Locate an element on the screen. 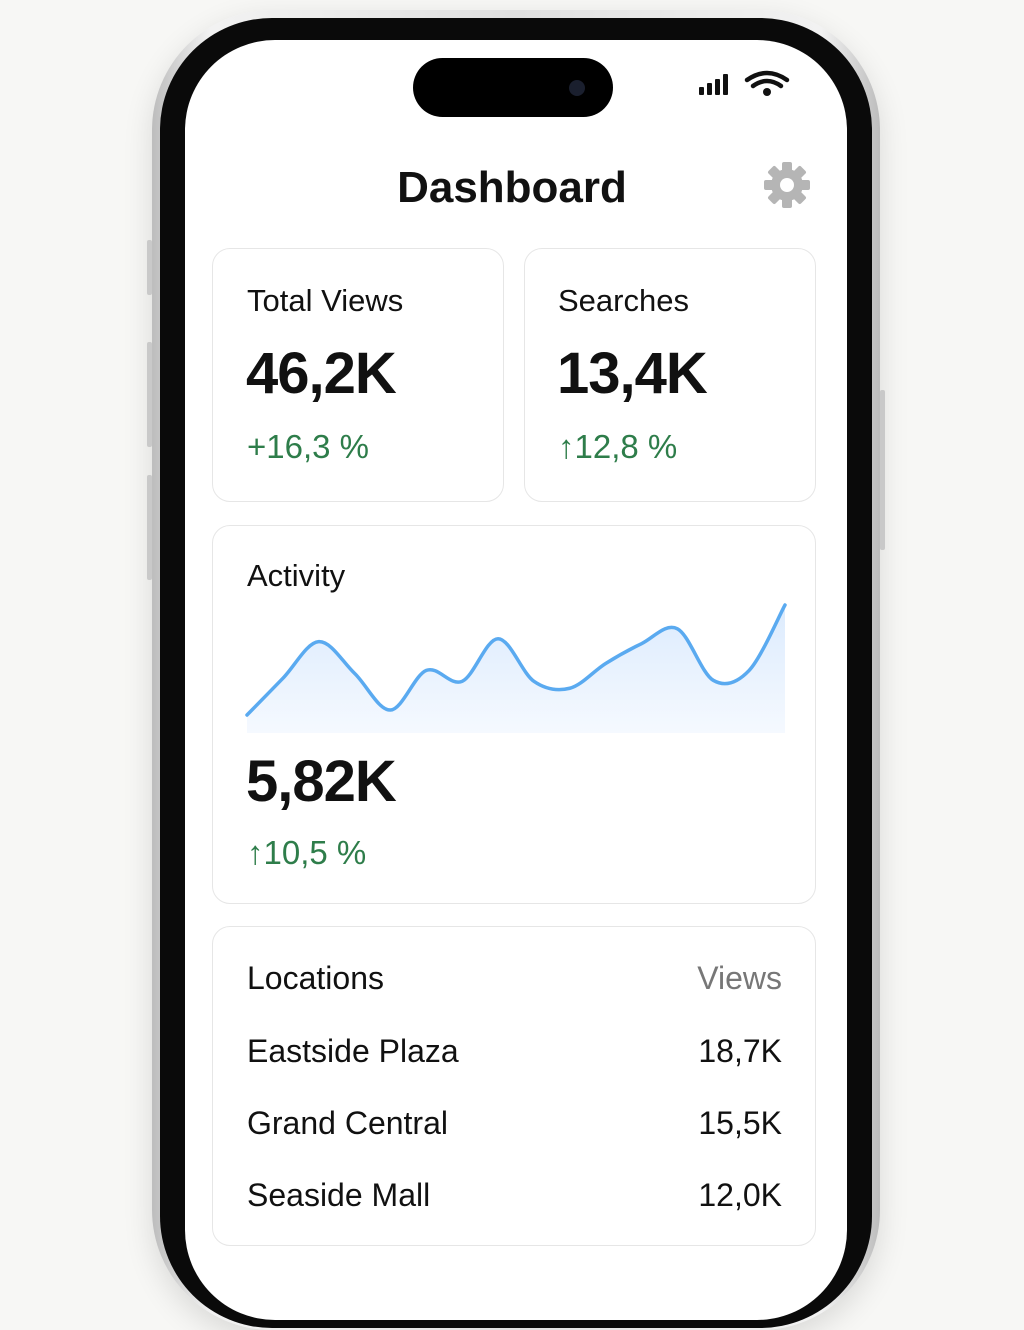  location-views: 15,5K is located at coordinates (740, 1123).